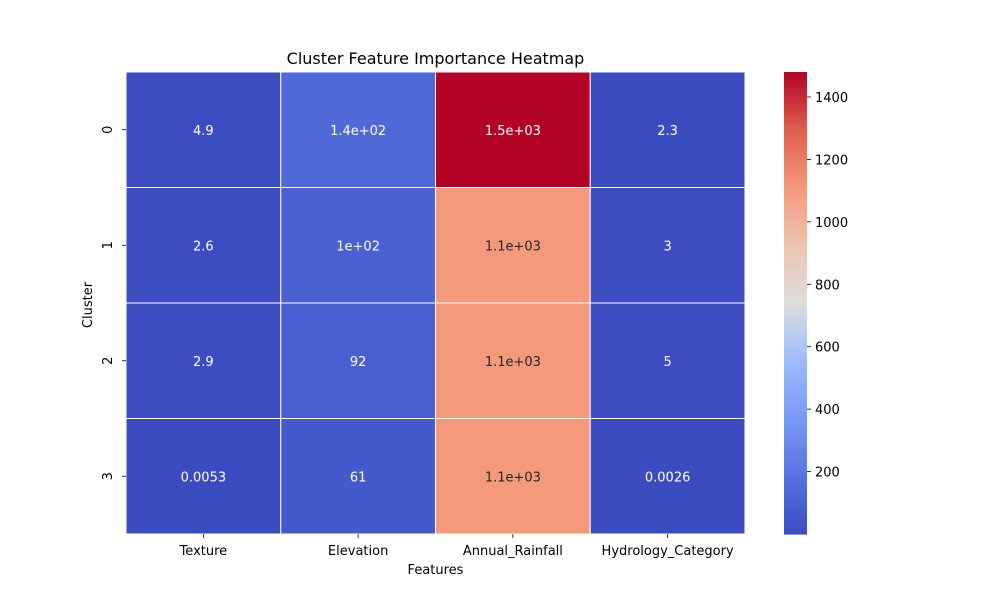 This screenshot has width=1000, height=600. I want to click on cell-label-r0-c2: 1.5e+03, so click(513, 131).